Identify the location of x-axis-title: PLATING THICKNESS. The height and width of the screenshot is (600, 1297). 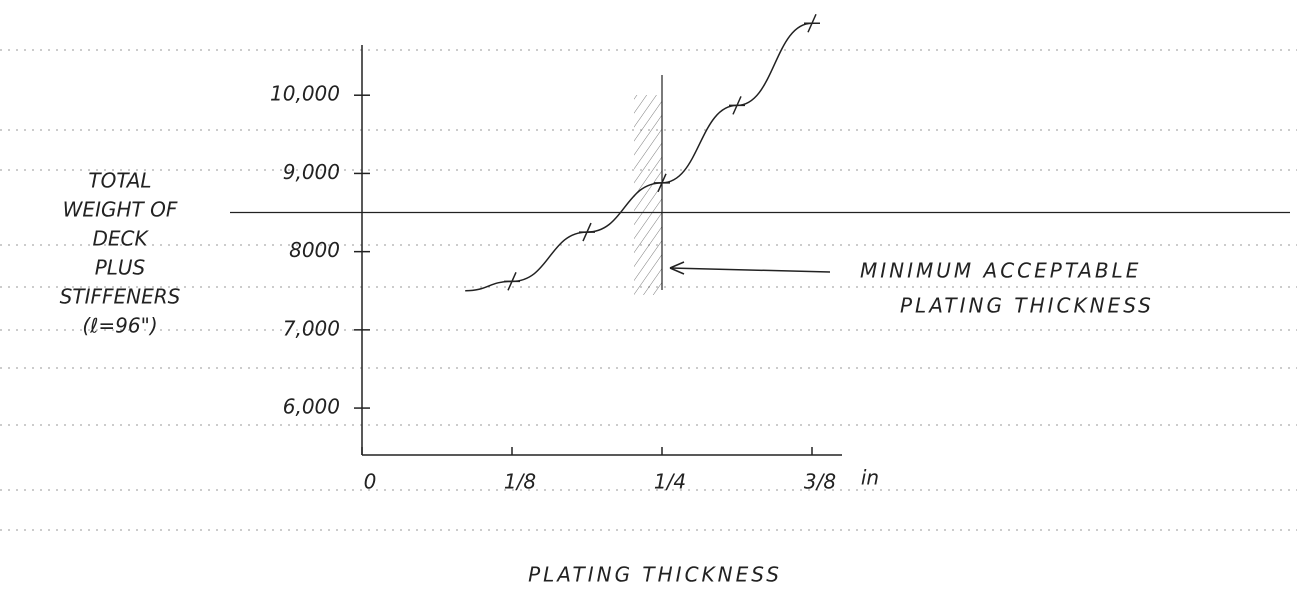
(655, 575).